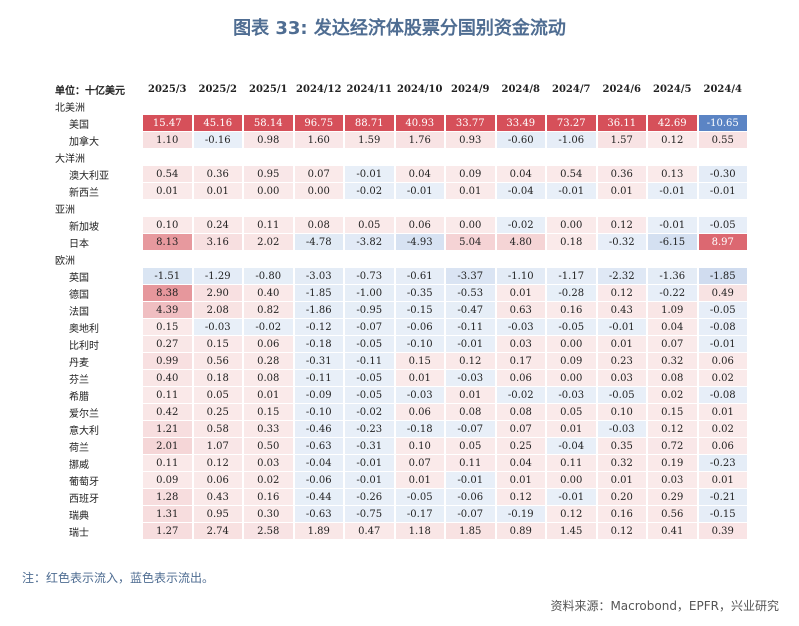  I want to click on value-cell: 2.01, so click(167, 446).